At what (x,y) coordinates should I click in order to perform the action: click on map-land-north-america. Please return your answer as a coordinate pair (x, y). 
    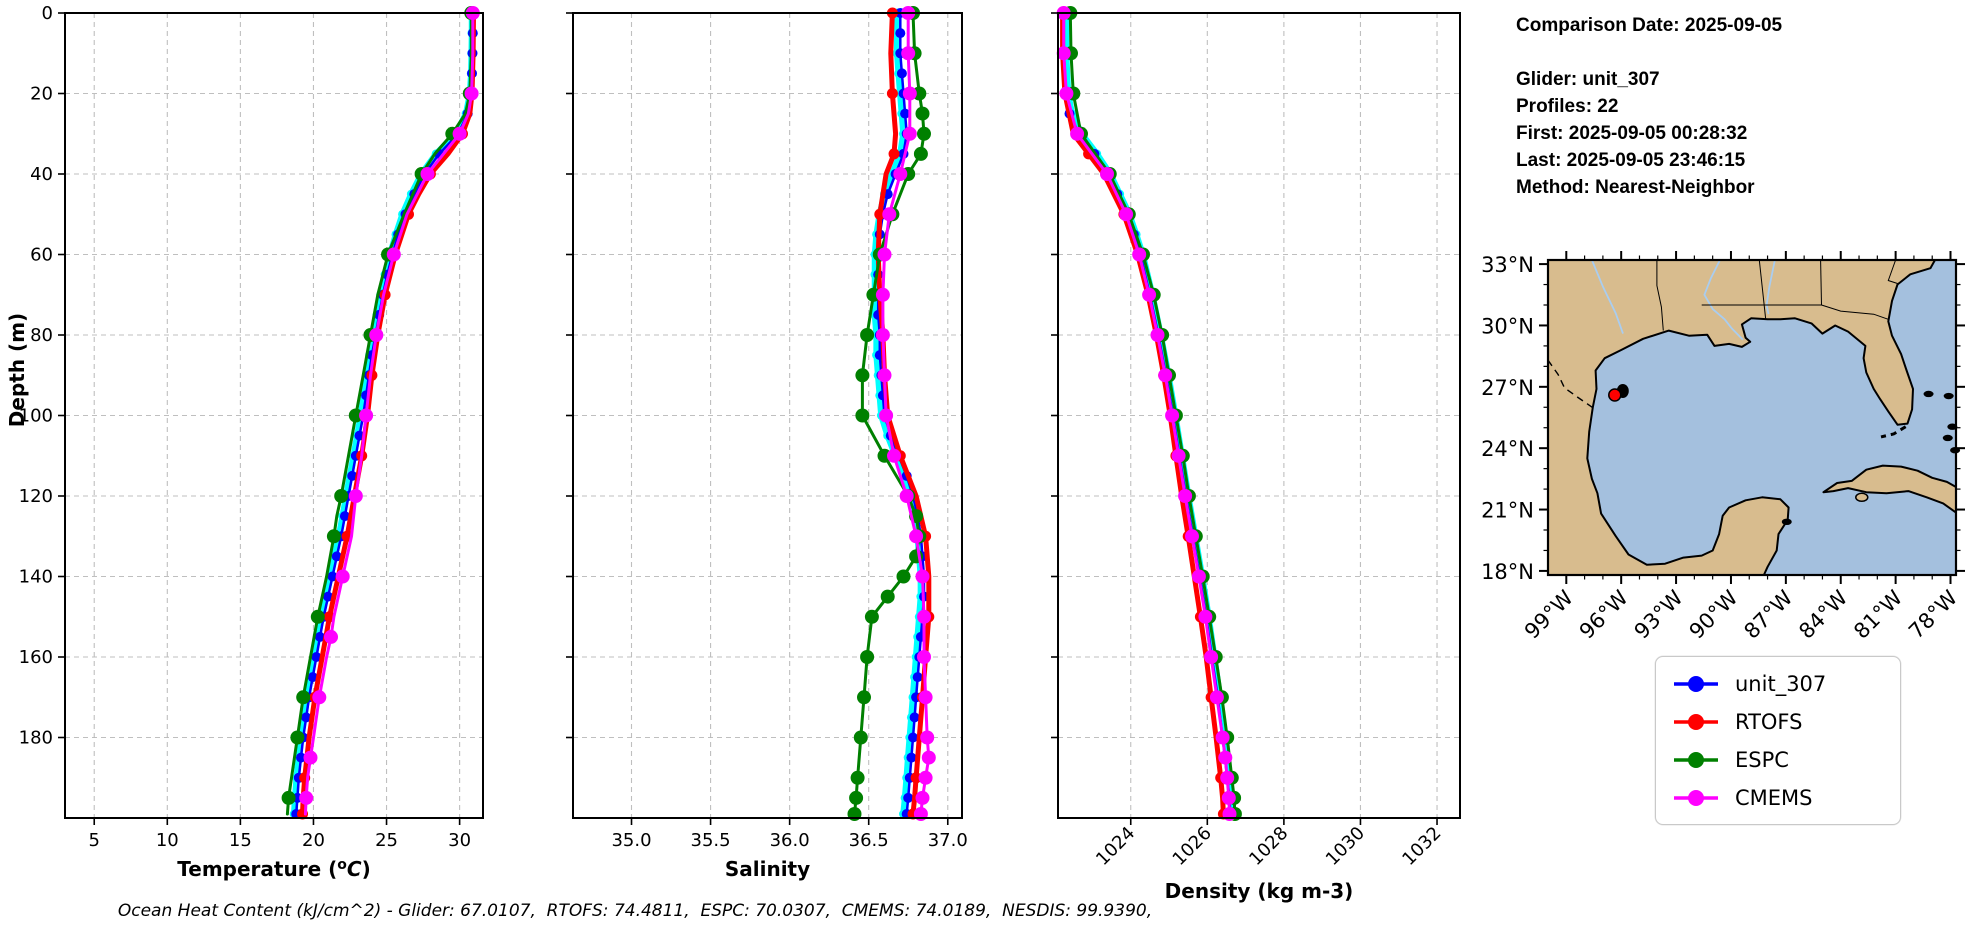
    Looking at the image, I should click on (1741, 417).